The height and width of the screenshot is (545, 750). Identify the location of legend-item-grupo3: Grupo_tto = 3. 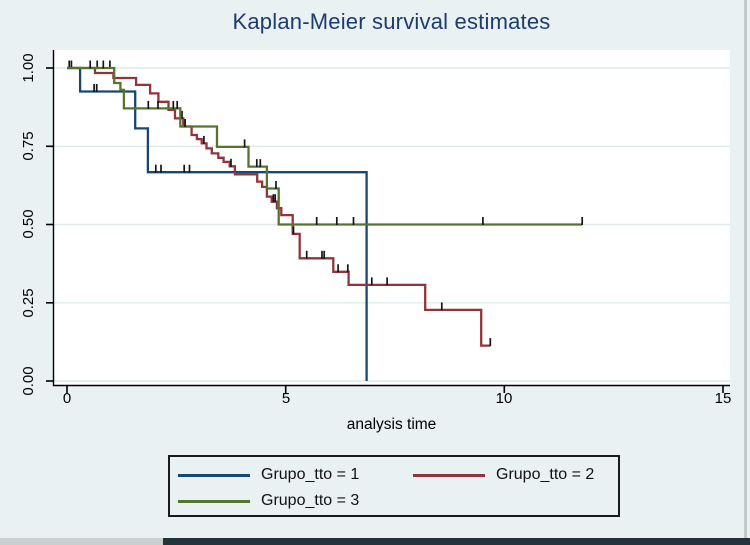
(287, 501).